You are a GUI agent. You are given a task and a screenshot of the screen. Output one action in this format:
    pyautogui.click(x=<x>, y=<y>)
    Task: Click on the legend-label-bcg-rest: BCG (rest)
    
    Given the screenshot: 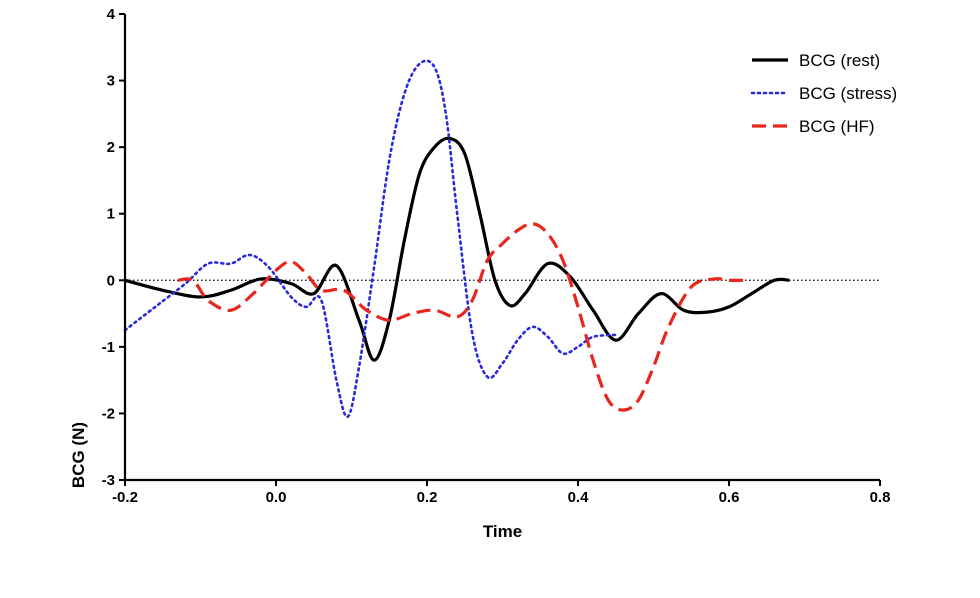 What is the action you would take?
    pyautogui.click(x=839, y=60)
    